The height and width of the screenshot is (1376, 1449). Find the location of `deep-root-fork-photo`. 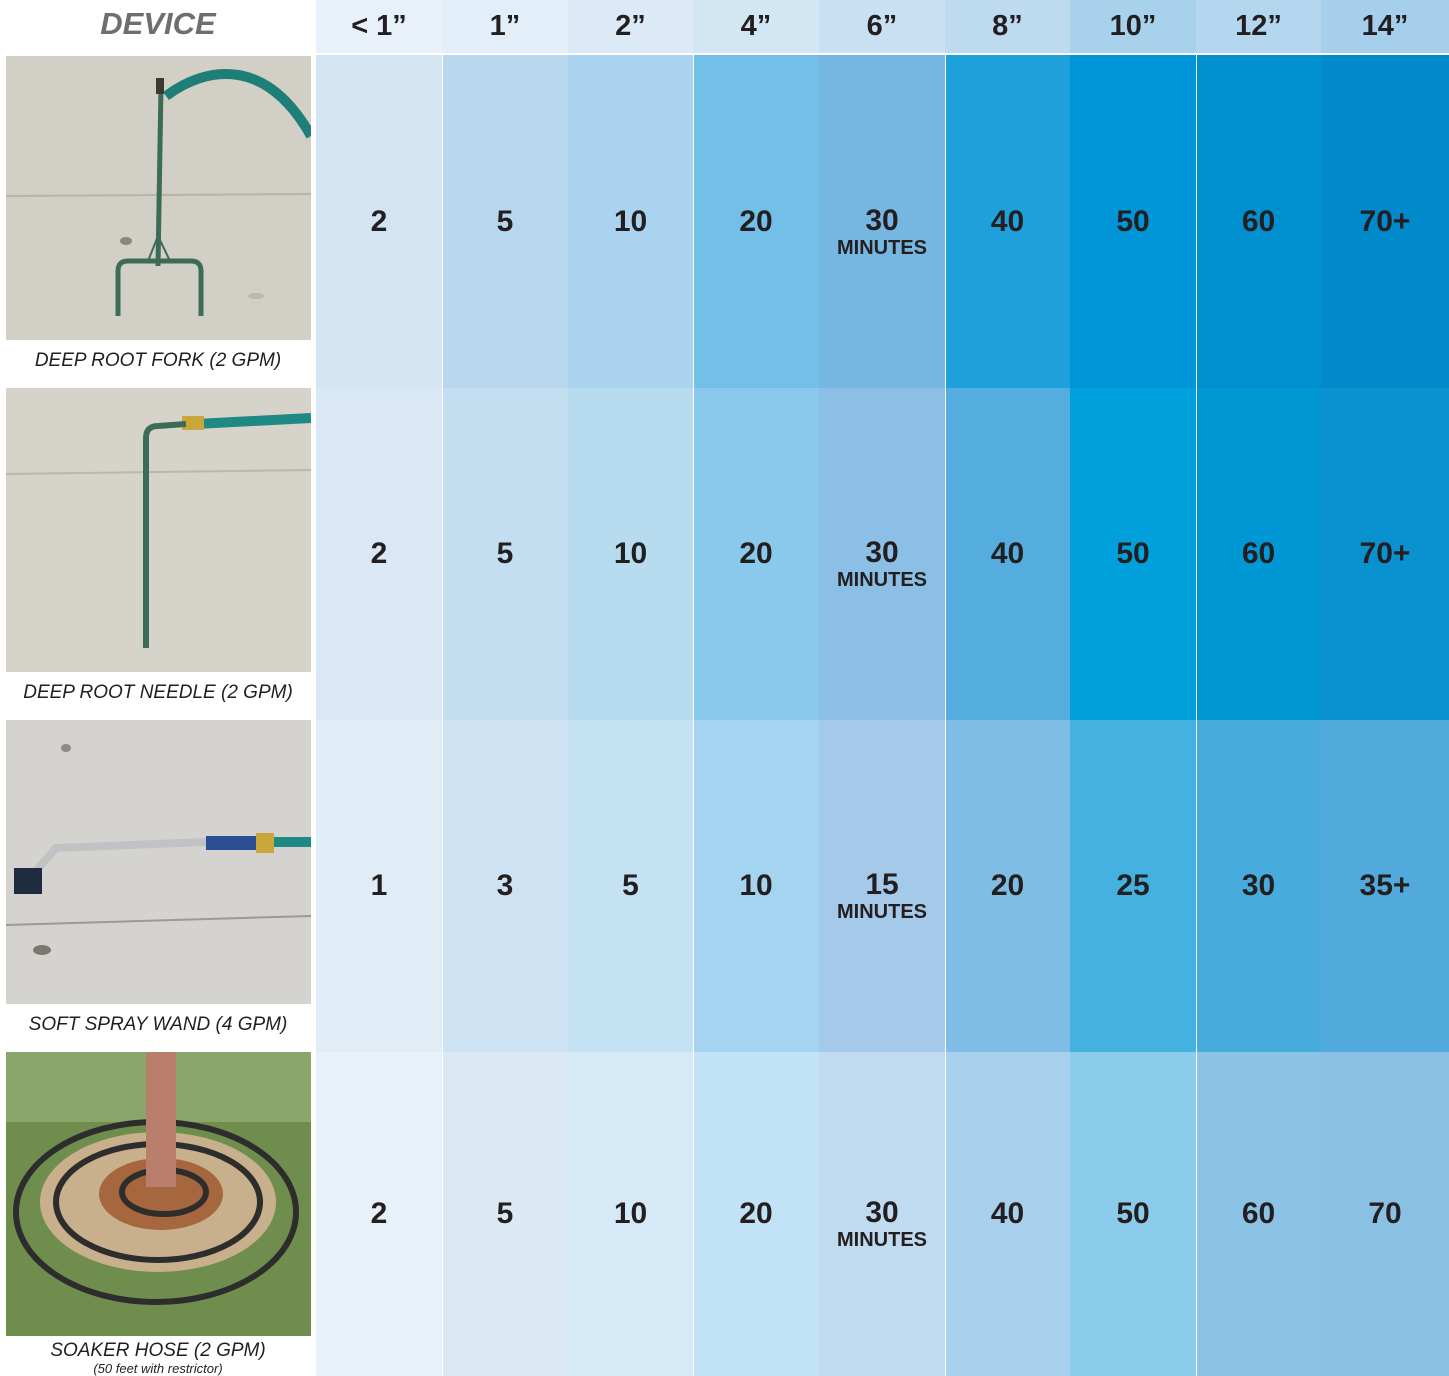

deep-root-fork-photo is located at coordinates (158, 198).